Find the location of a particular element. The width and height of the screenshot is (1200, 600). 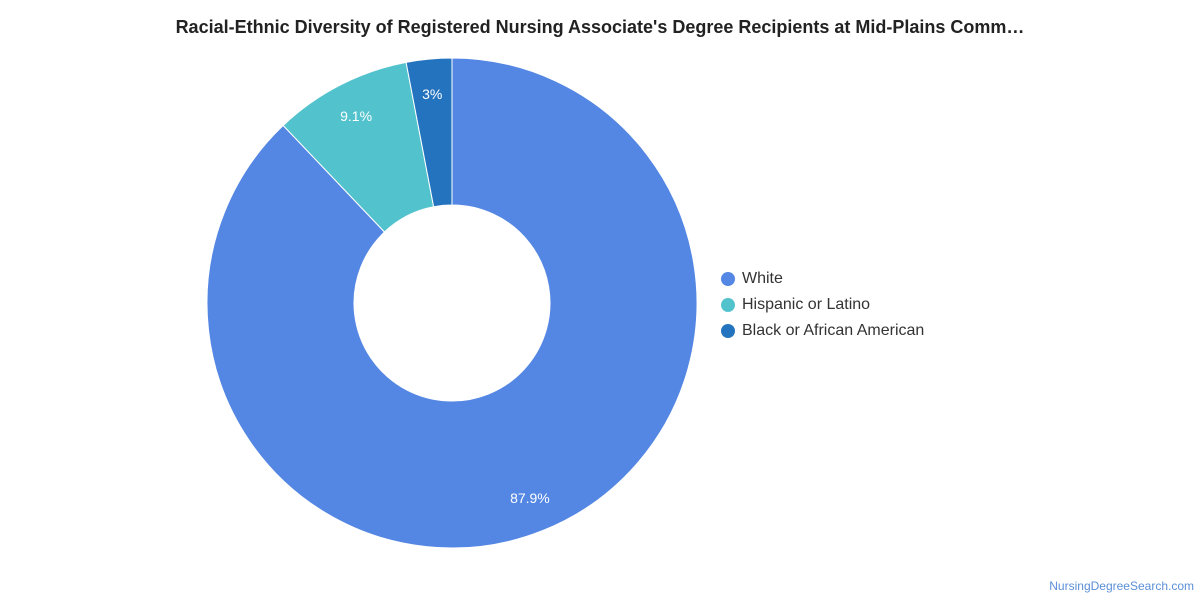

source-credit: NursingDegreeSearch.com is located at coordinates (1121, 586).